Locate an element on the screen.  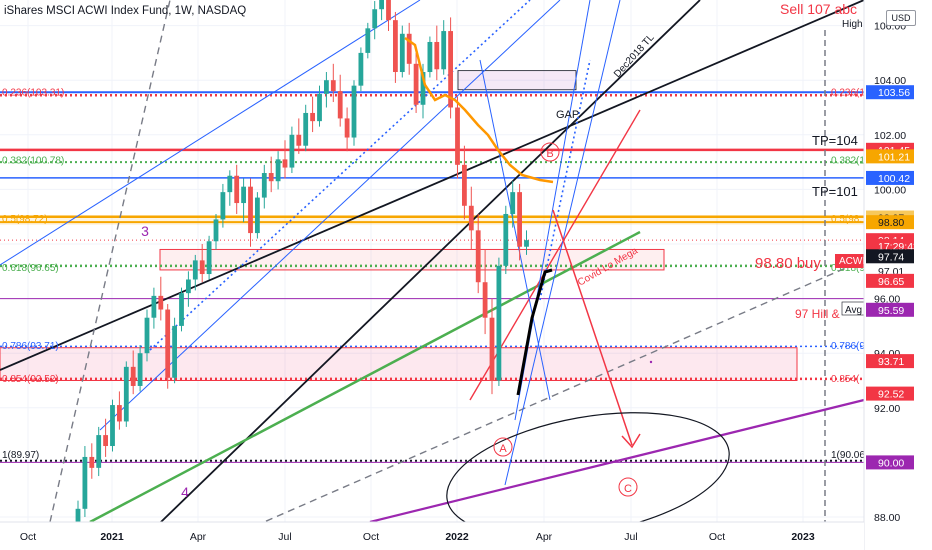
channel-line is located at coordinates (562, 243).